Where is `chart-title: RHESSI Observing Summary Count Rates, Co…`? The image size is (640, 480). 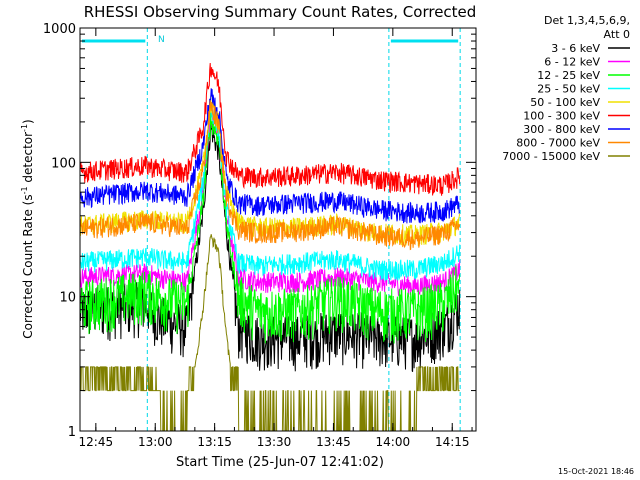 chart-title: RHESSI Observing Summary Count Rates, Co… is located at coordinates (280, 12).